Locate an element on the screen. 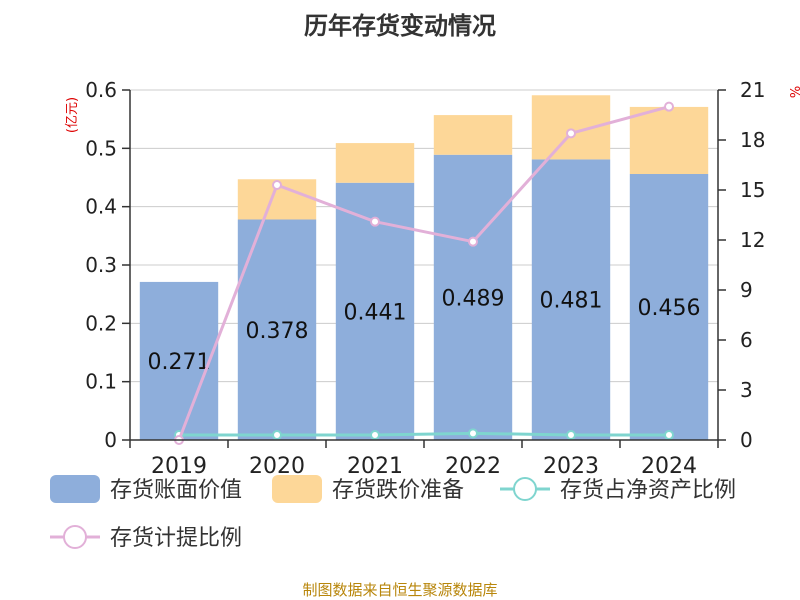 The image size is (800, 600). bar-book-value-2022 is located at coordinates (473, 297).